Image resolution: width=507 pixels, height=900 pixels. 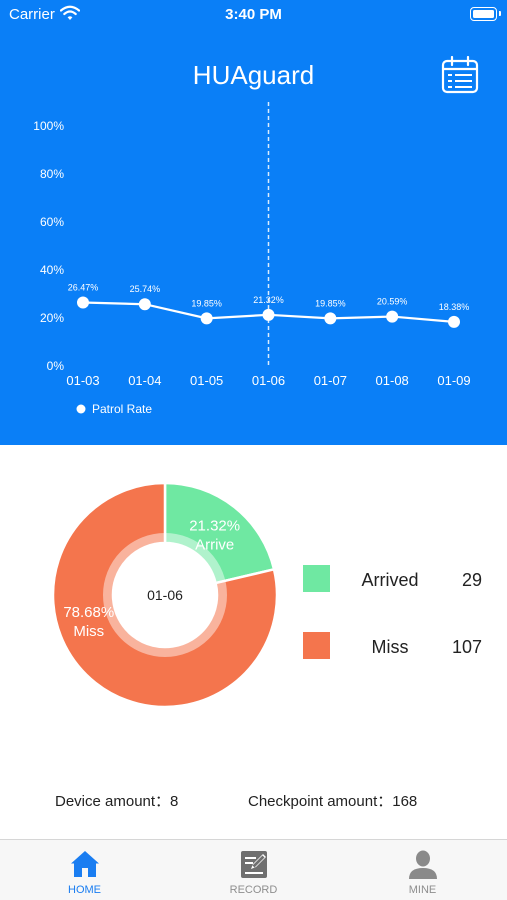 I want to click on summary-stats: Device amount：8 Checkpoint amount：168, so click(x=253, y=801).